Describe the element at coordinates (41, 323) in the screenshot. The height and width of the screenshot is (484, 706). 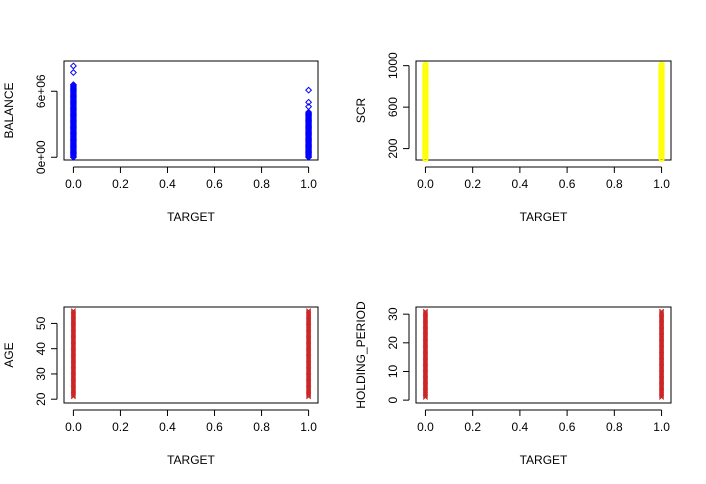
I see `y-tick-label: 50` at that location.